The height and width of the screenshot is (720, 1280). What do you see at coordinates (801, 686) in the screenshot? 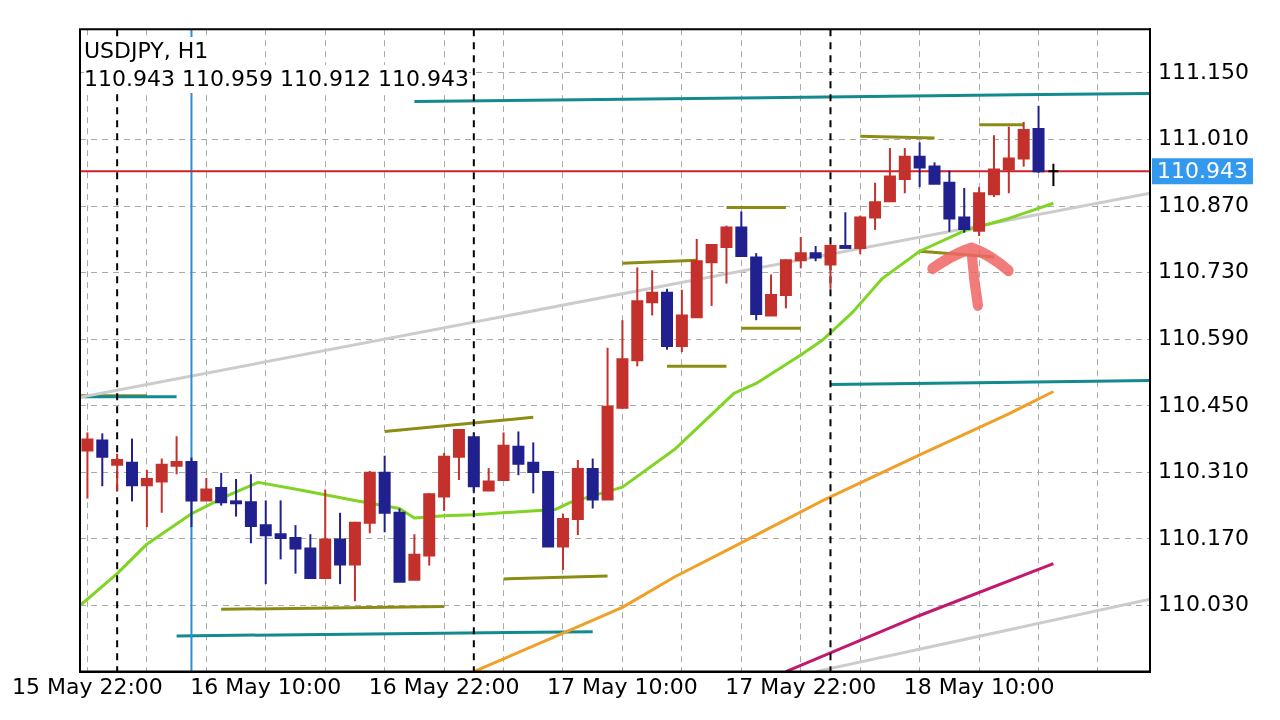
I see `x-tick-label: 17 May 22:00` at bounding box center [801, 686].